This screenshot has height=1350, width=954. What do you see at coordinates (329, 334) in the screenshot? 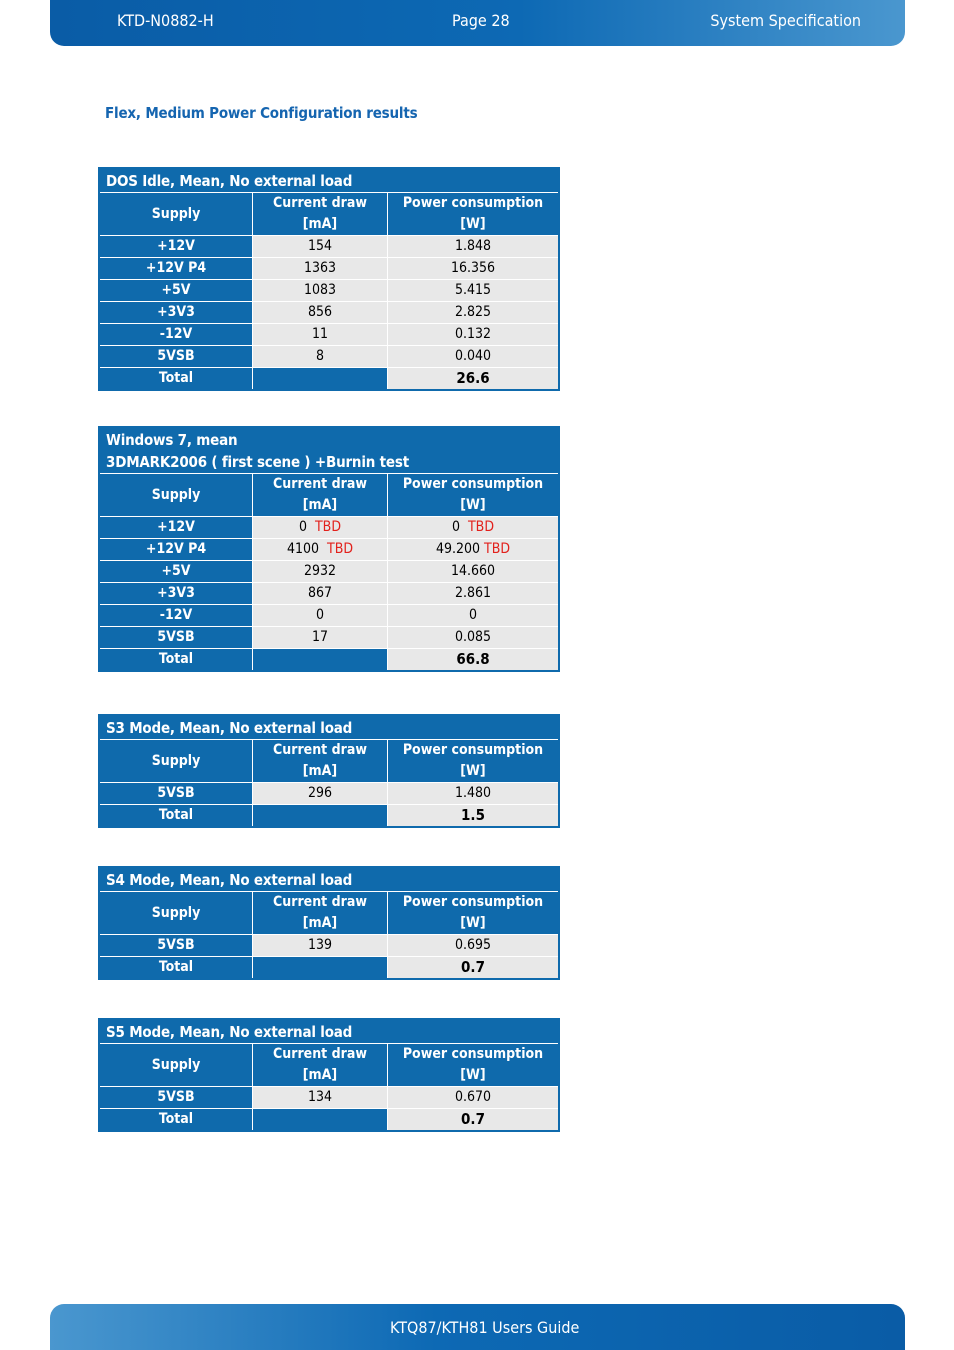
I see `table-row: -12V 11 0.132` at bounding box center [329, 334].